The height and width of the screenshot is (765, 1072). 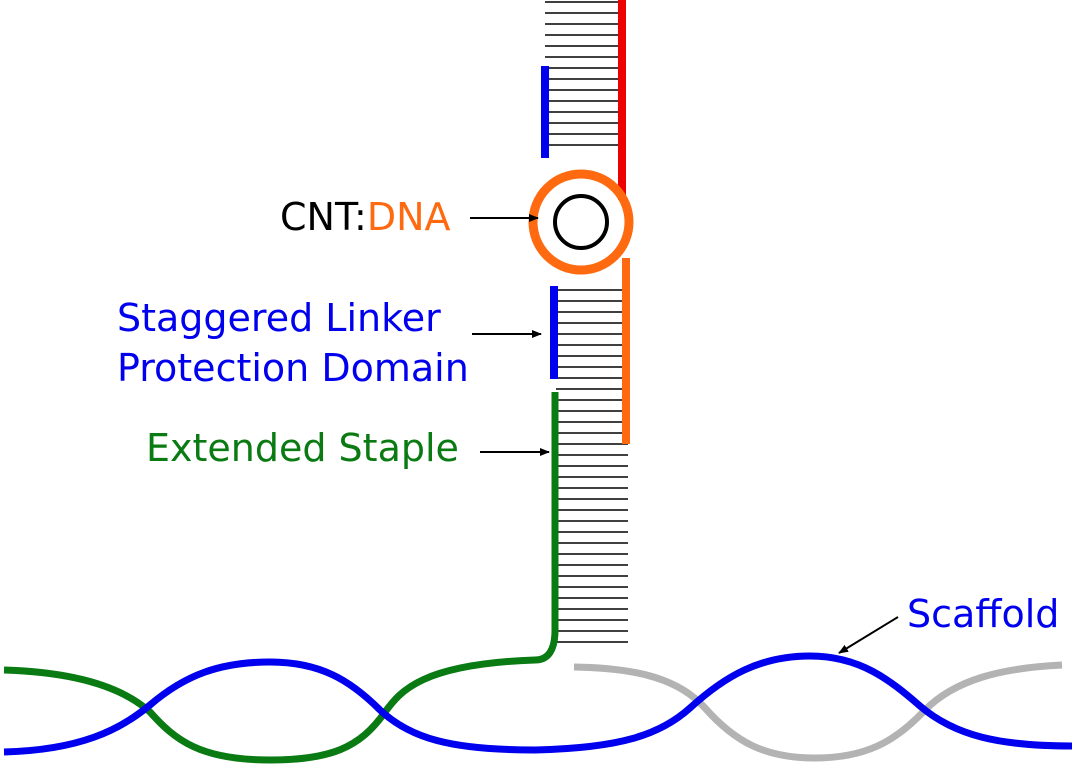 What do you see at coordinates (592, 466) in the screenshot?
I see `bottom-duplex-base-pairs` at bounding box center [592, 466].